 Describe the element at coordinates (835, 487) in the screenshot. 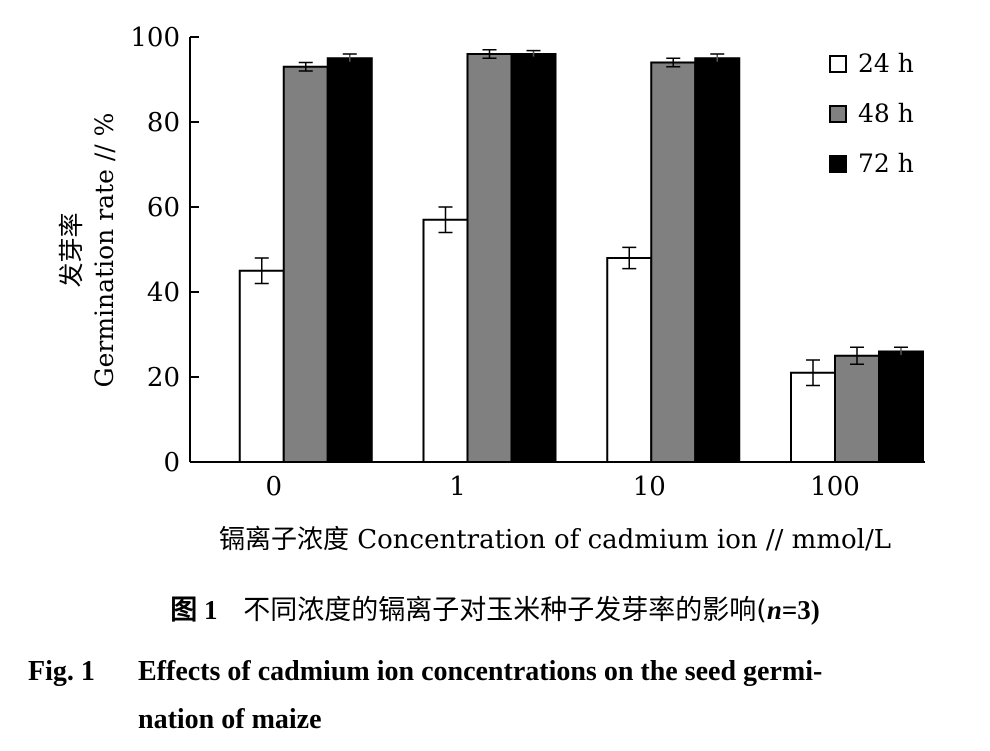

I see `x-tick-label: 100` at that location.